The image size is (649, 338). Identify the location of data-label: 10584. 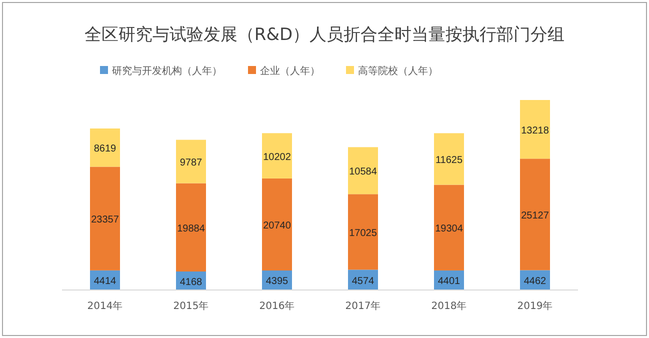
(363, 172).